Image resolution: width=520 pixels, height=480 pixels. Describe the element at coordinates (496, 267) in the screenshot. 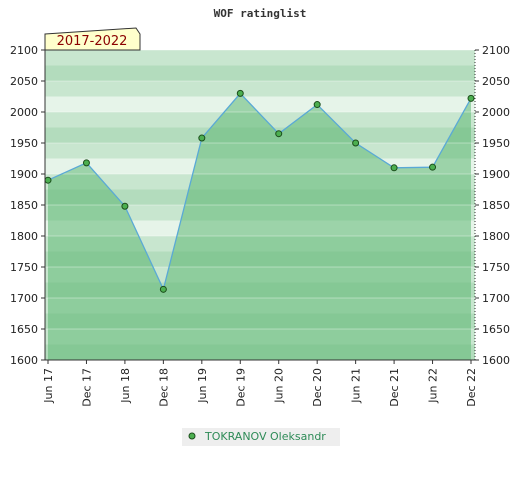

I see `y-tick-label-right: 1750` at that location.